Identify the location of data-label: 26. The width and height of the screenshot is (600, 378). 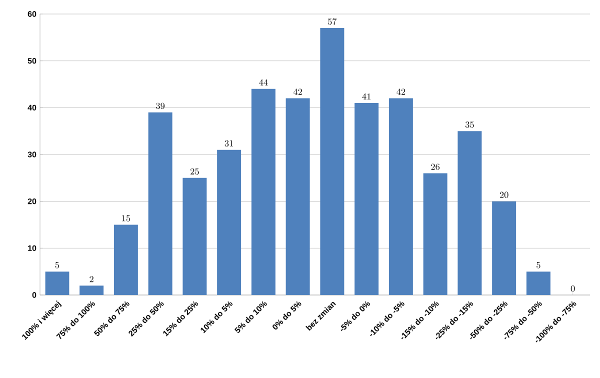
(435, 167).